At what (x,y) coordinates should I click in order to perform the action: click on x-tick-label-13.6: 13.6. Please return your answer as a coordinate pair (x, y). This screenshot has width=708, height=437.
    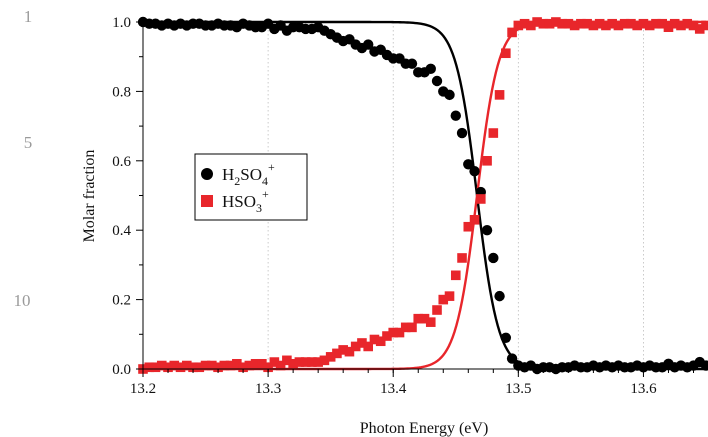
    Looking at the image, I should click on (643, 389).